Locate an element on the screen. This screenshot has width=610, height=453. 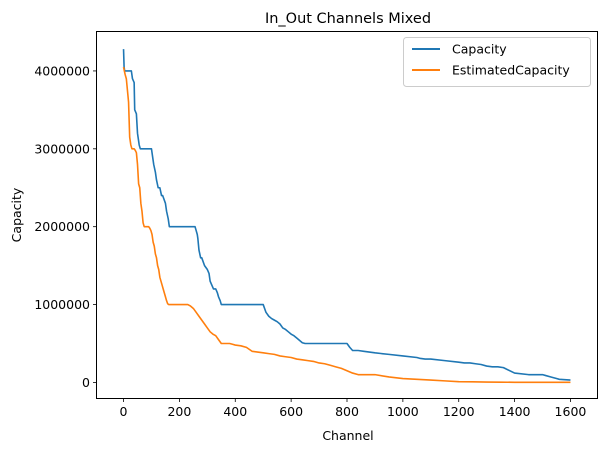
x-axis-ticks: 0 200 400 600 800 1000 1200 1400 1600 is located at coordinates (353, 408).